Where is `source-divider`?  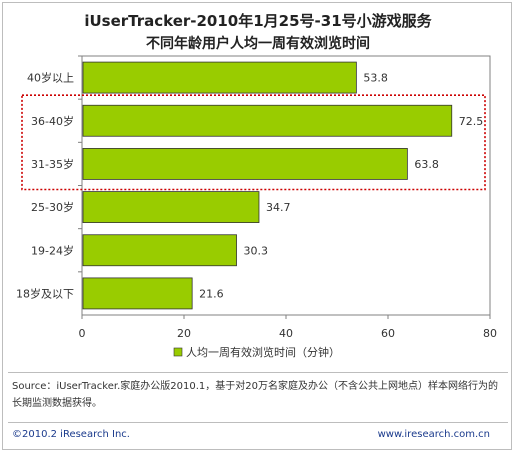
source-divider is located at coordinates (258, 372).